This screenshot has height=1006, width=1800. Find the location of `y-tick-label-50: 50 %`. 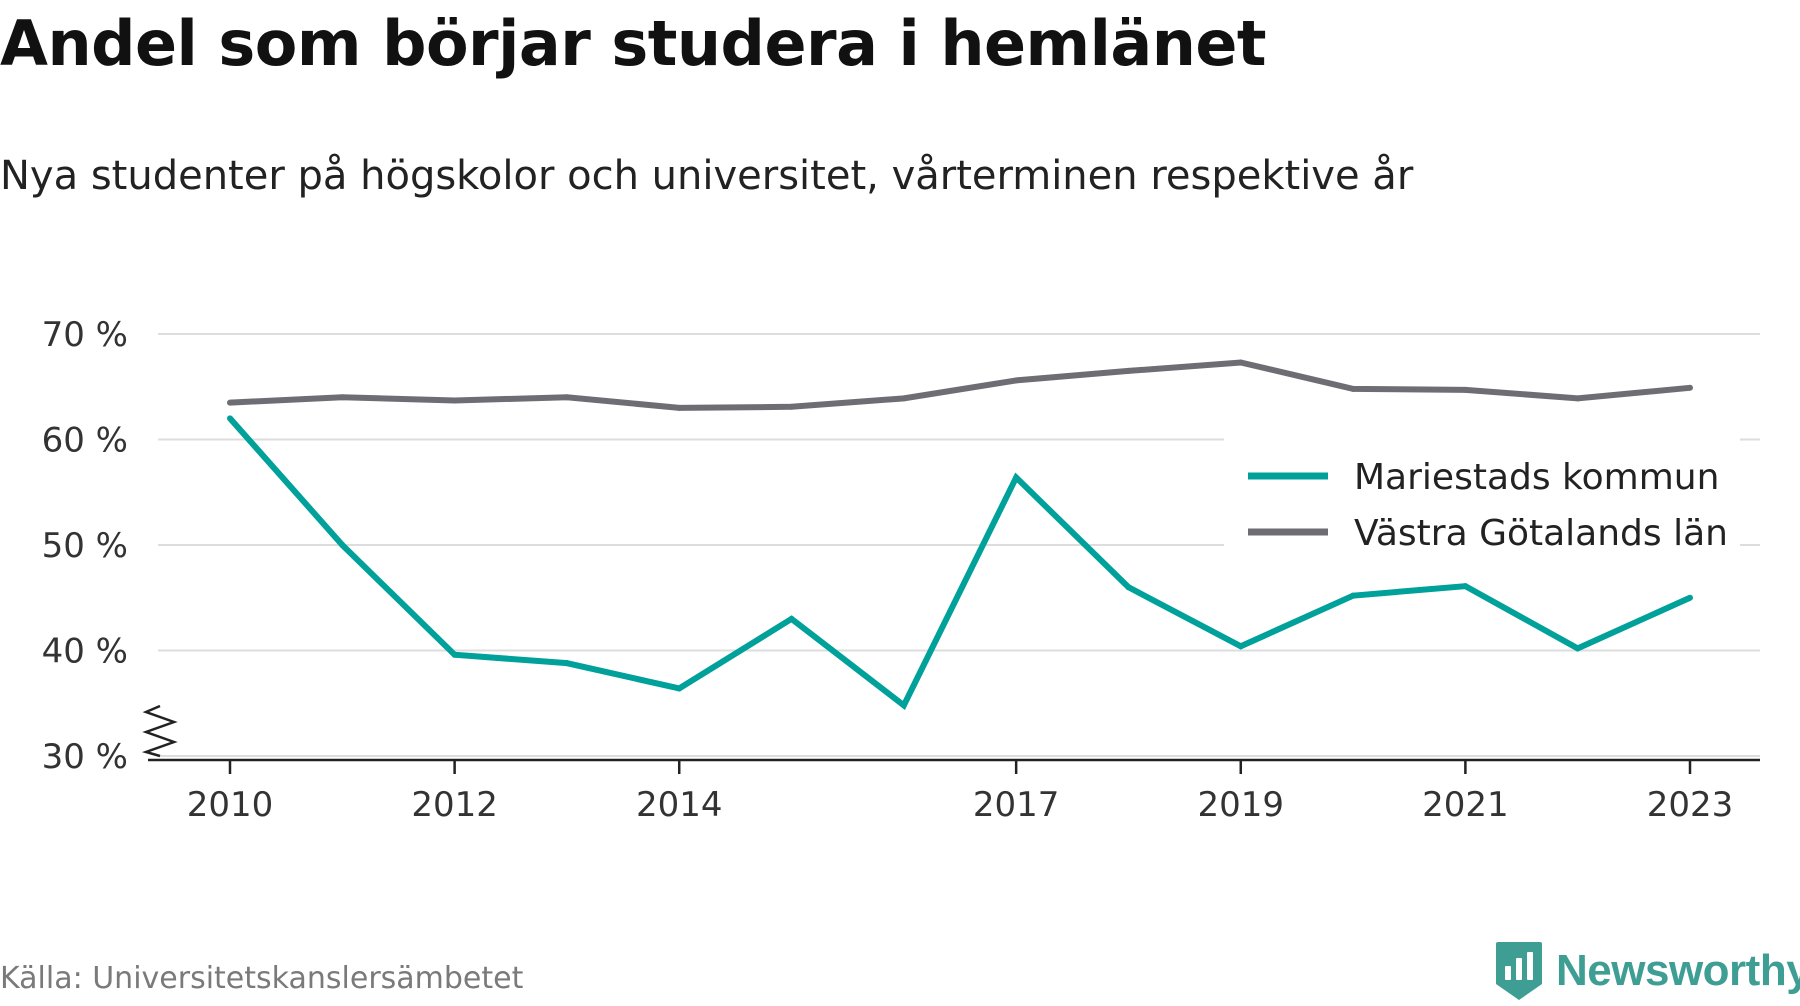

y-tick-label-50: 50 % is located at coordinates (85, 546).